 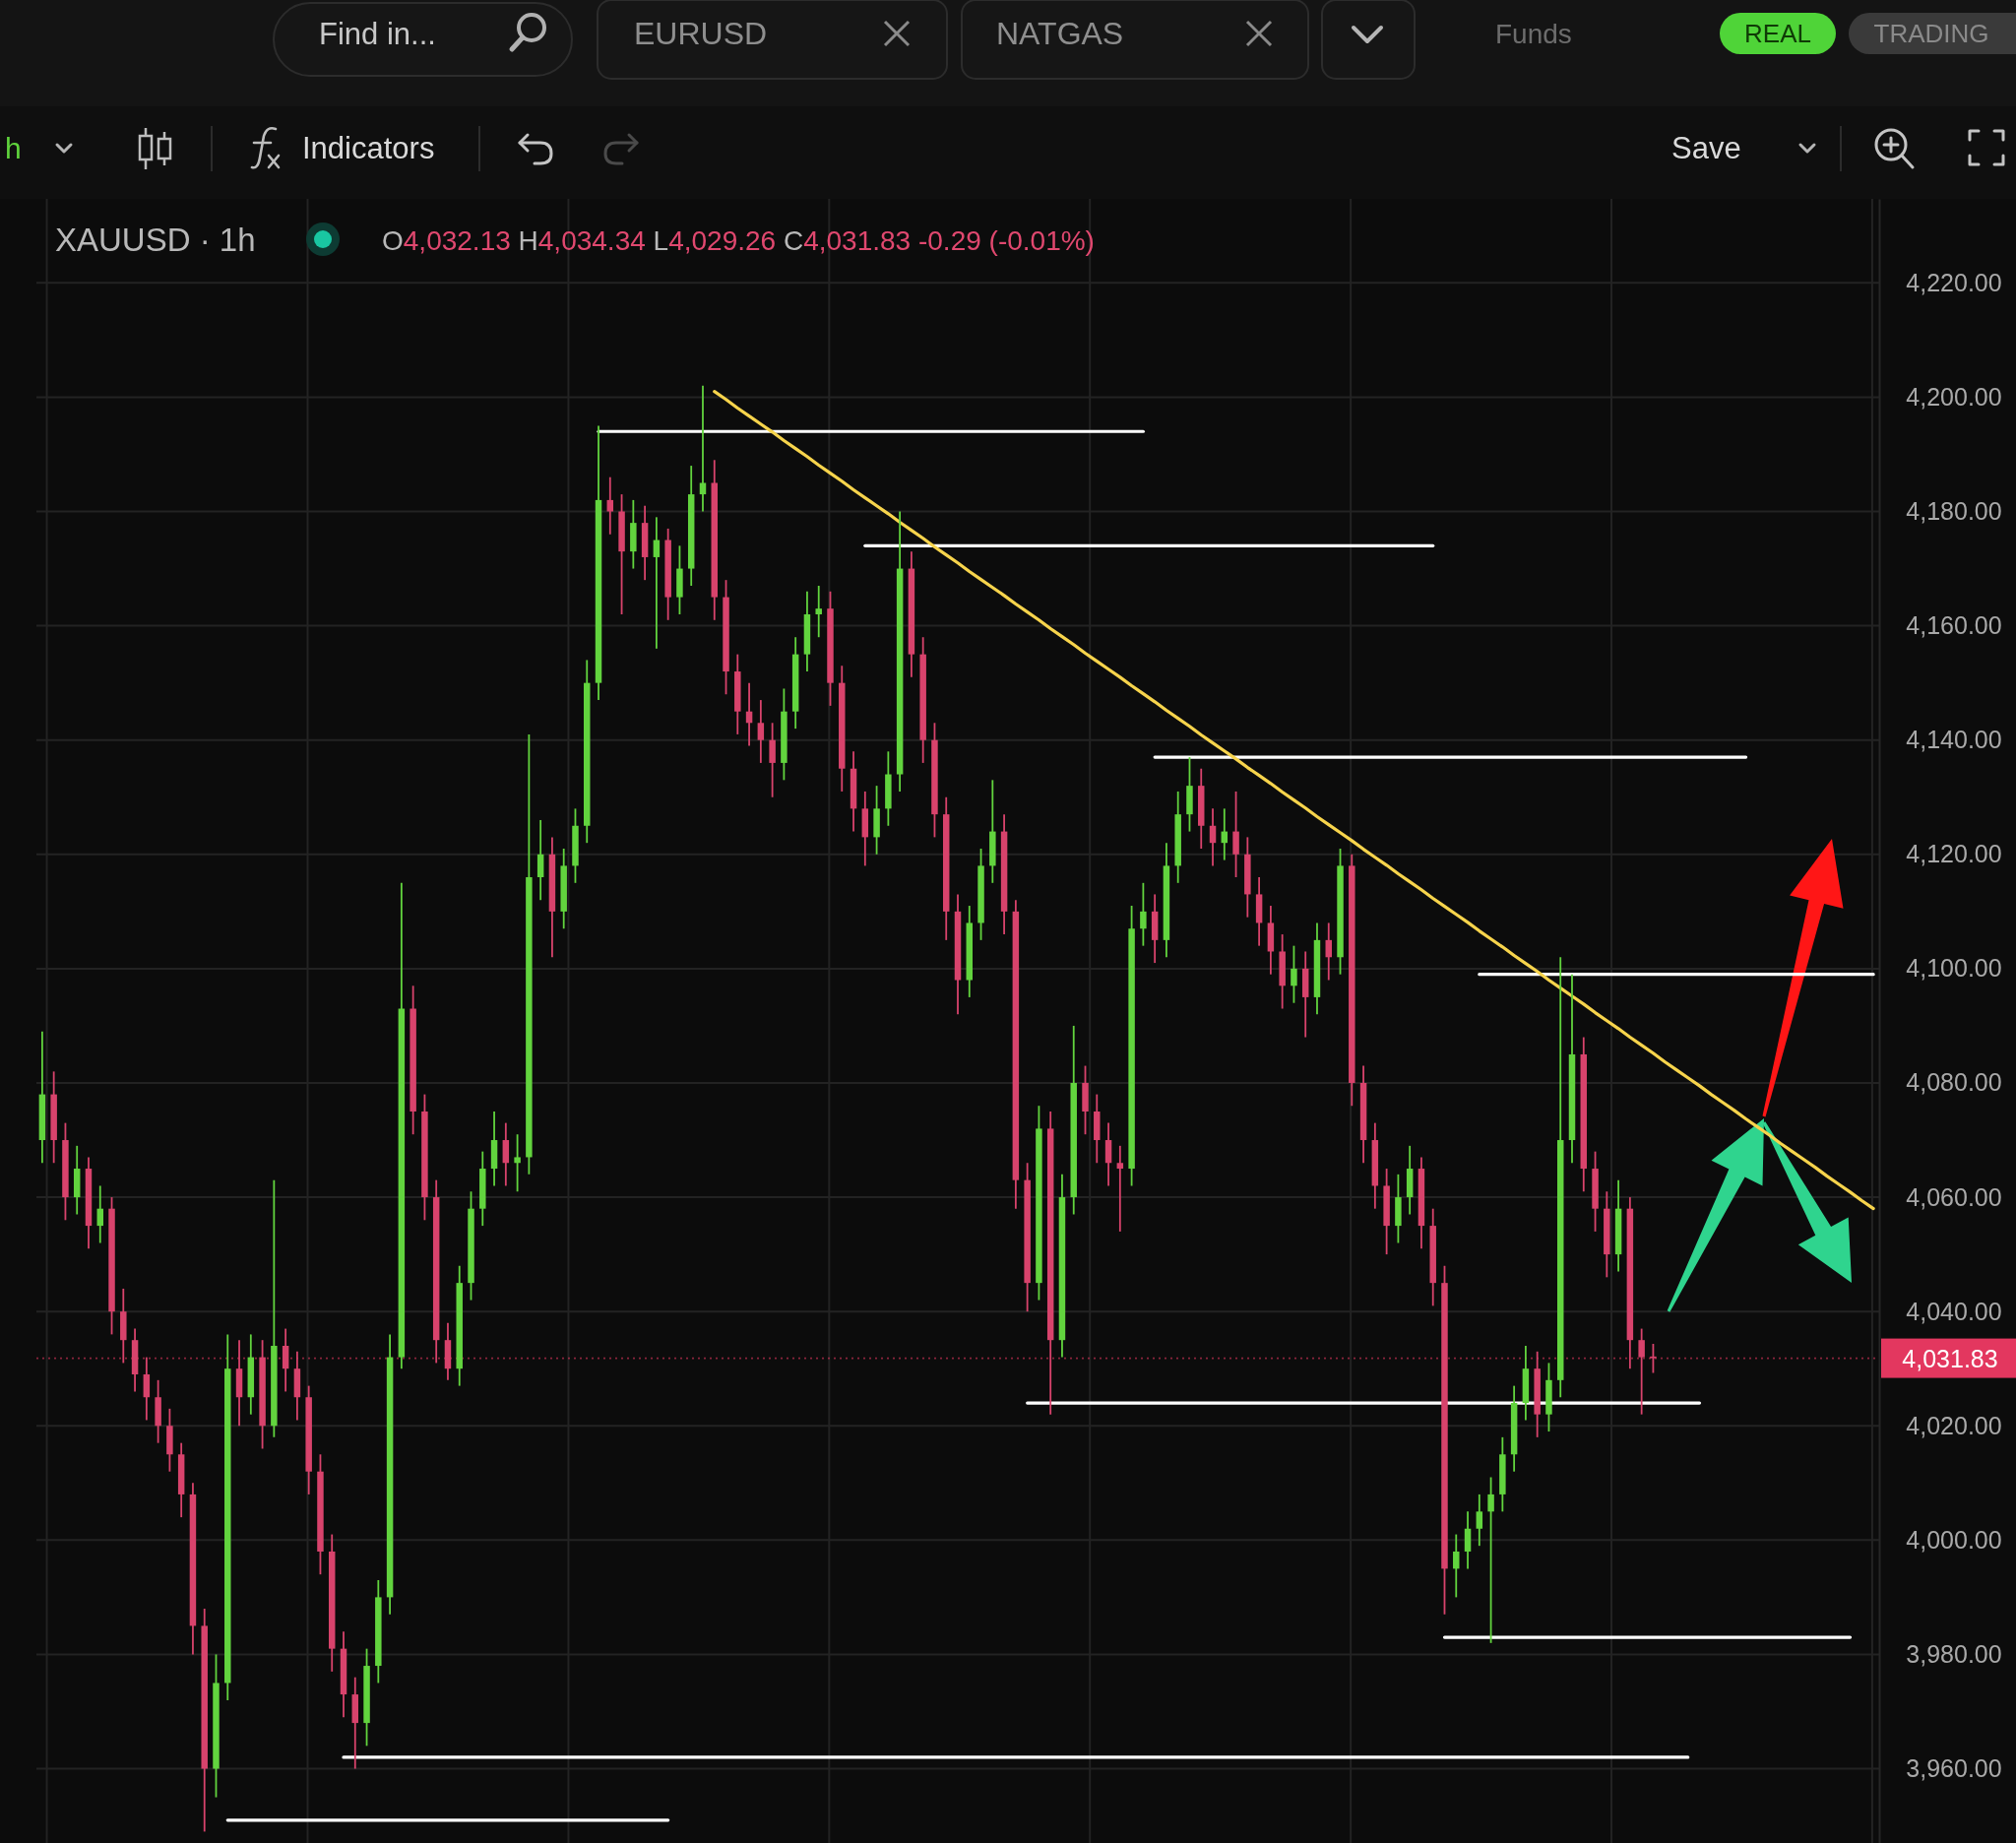 What do you see at coordinates (1954, 1768) in the screenshot?
I see `y-tick-label: 3,960.00` at bounding box center [1954, 1768].